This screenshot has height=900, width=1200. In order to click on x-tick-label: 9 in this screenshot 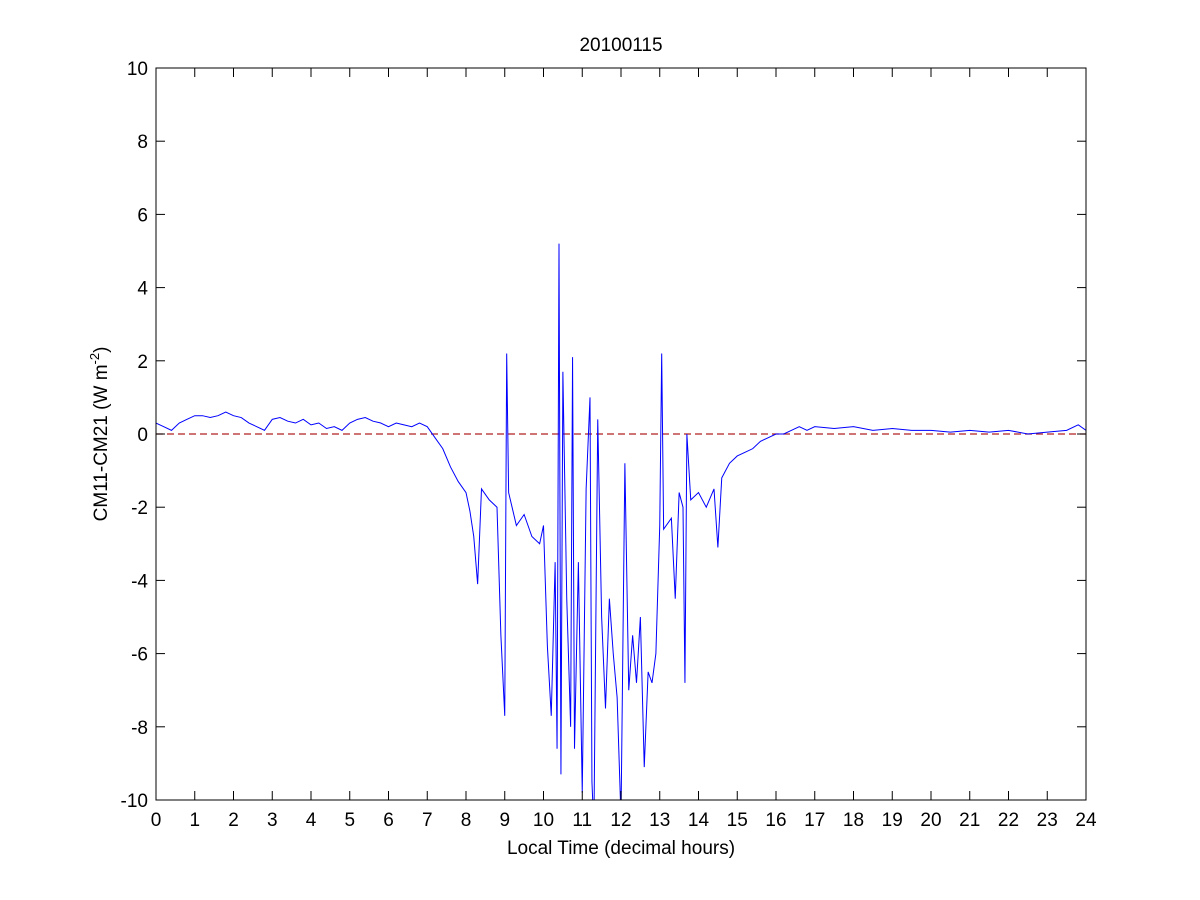, I will do `click(504, 820)`.